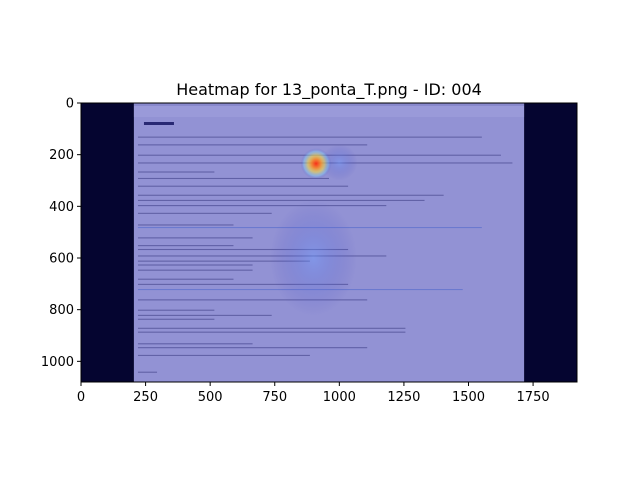  I want to click on x-tick-label: 1000, so click(339, 397).